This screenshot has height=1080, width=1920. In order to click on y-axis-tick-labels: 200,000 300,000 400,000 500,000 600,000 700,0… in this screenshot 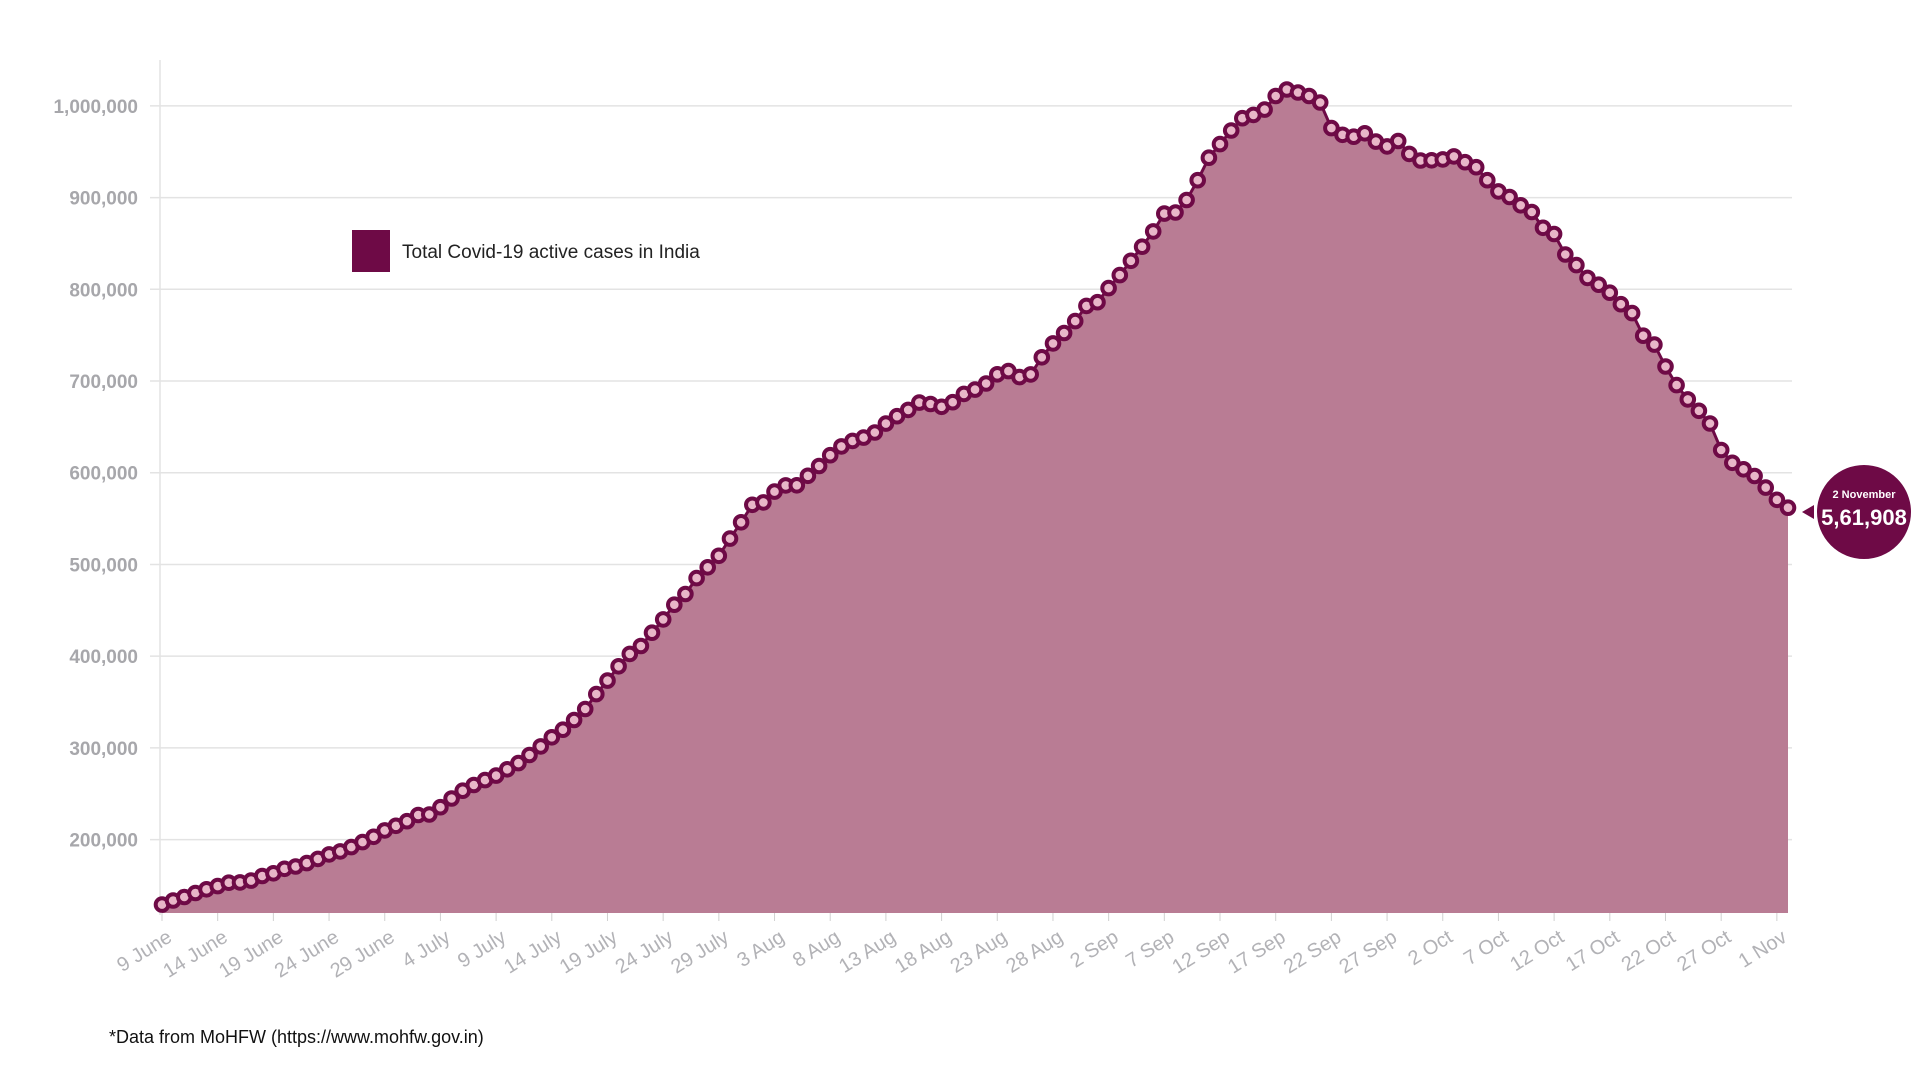, I will do `click(95, 474)`.